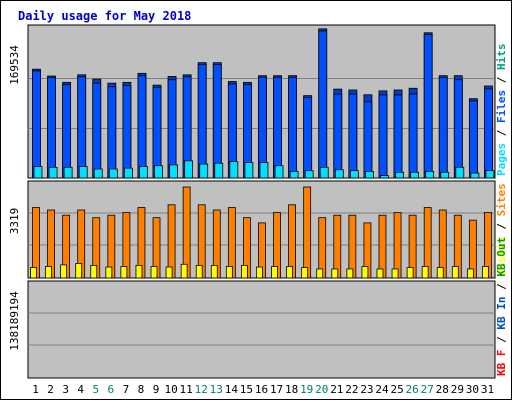 The width and height of the screenshot is (512, 404). What do you see at coordinates (501, 110) in the screenshot?
I see `legend: Pages / Files / Hits` at bounding box center [501, 110].